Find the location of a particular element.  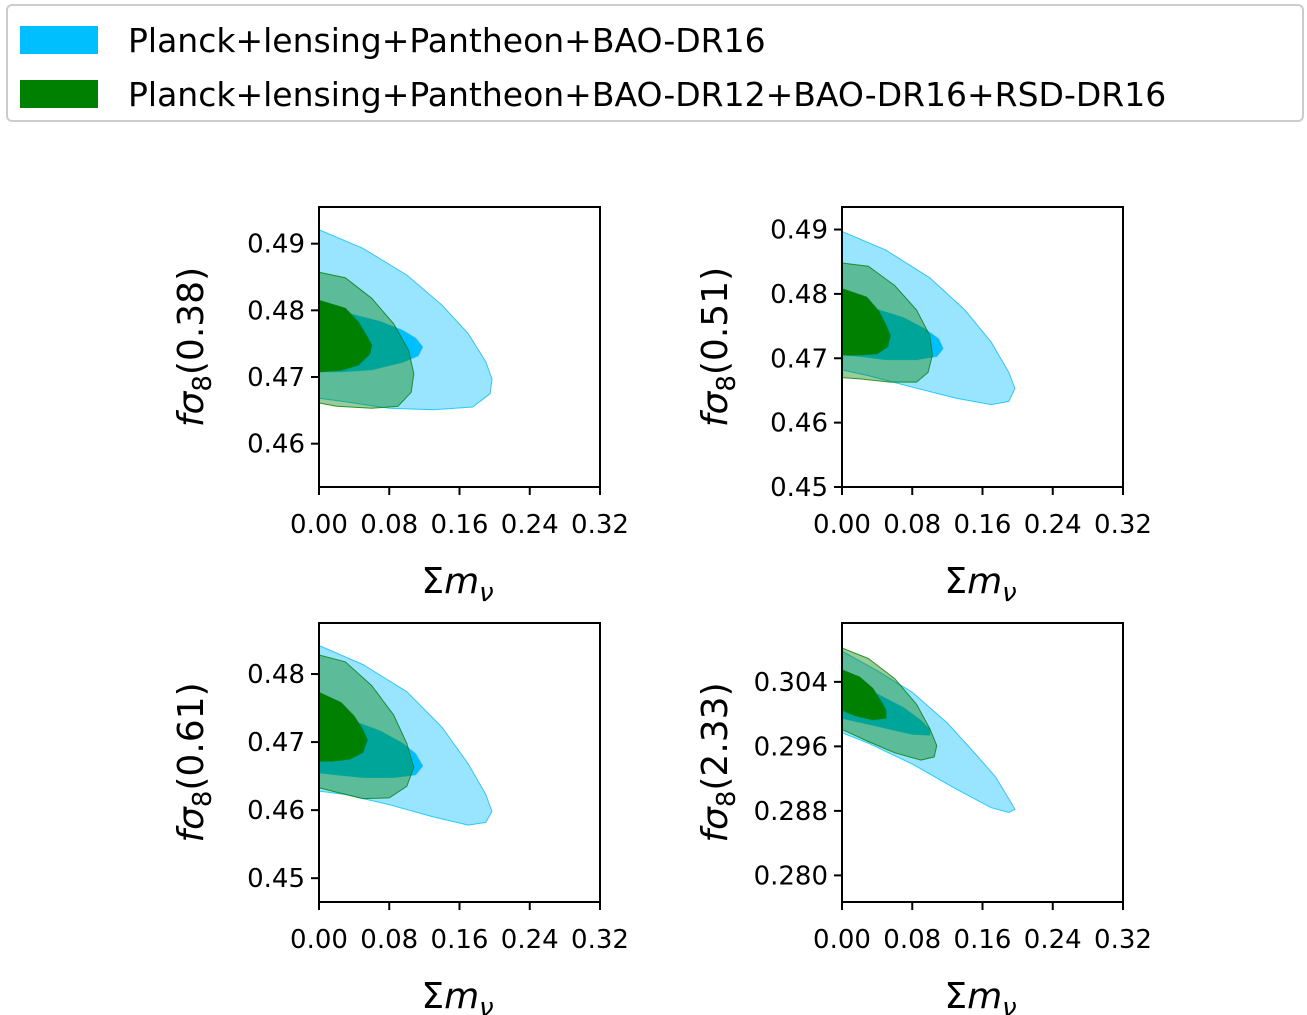

y-tick-label: 0.288 is located at coordinates (791, 812).